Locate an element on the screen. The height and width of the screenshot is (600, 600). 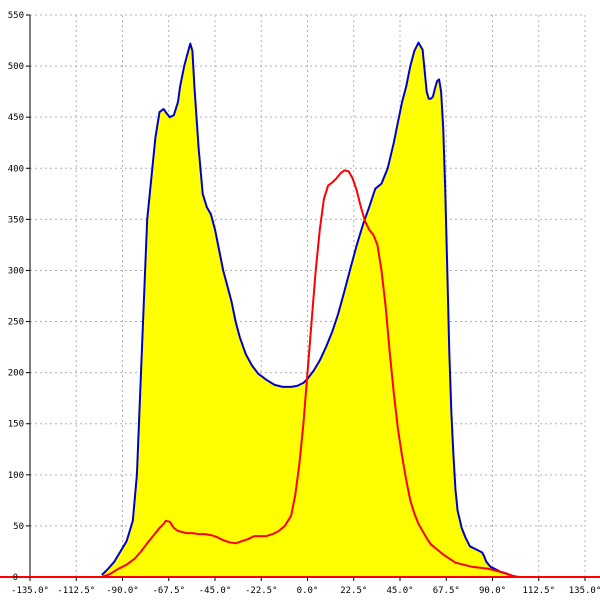
y-tick-label-zero: 0 is located at coordinates (15, 578).